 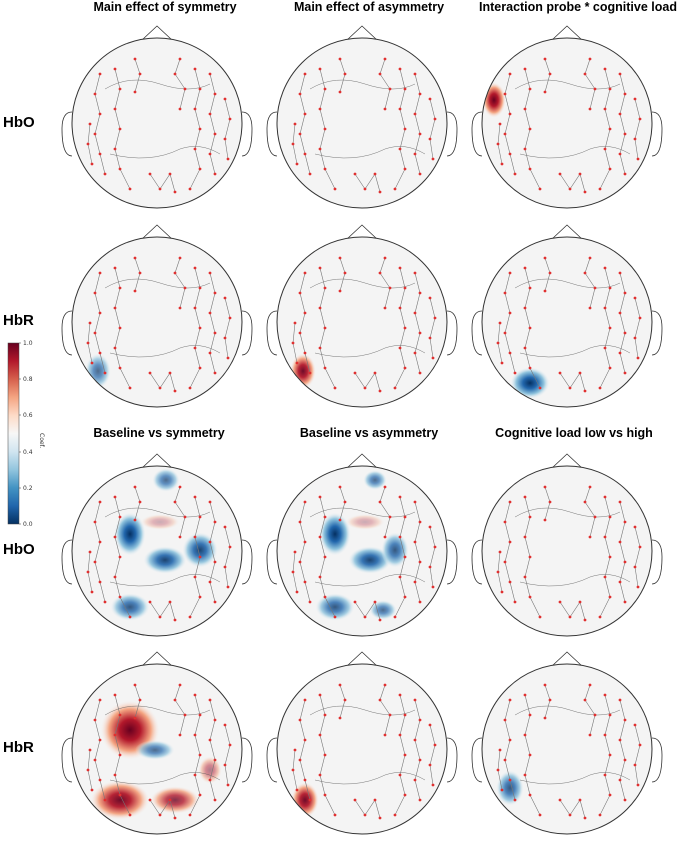 I want to click on positive-activation-blob, so click(x=365, y=522).